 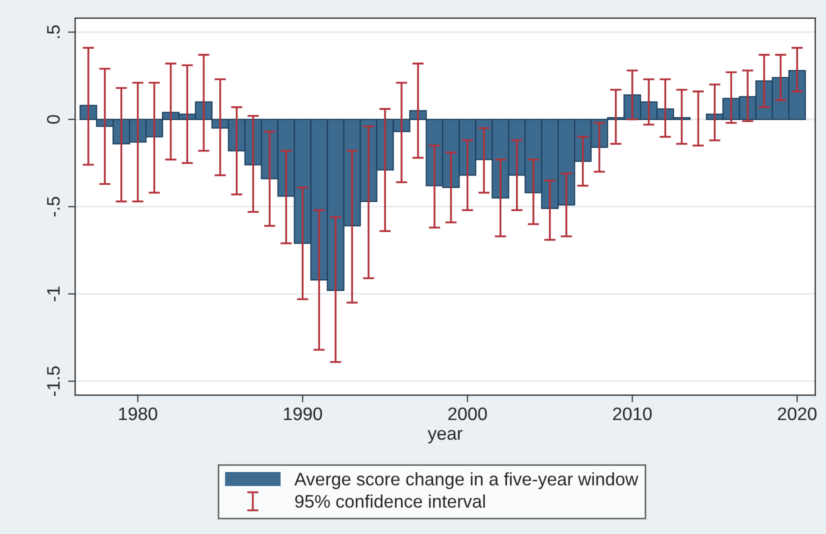 I want to click on legend-label: Averge score change in a five-year window, so click(x=466, y=481).